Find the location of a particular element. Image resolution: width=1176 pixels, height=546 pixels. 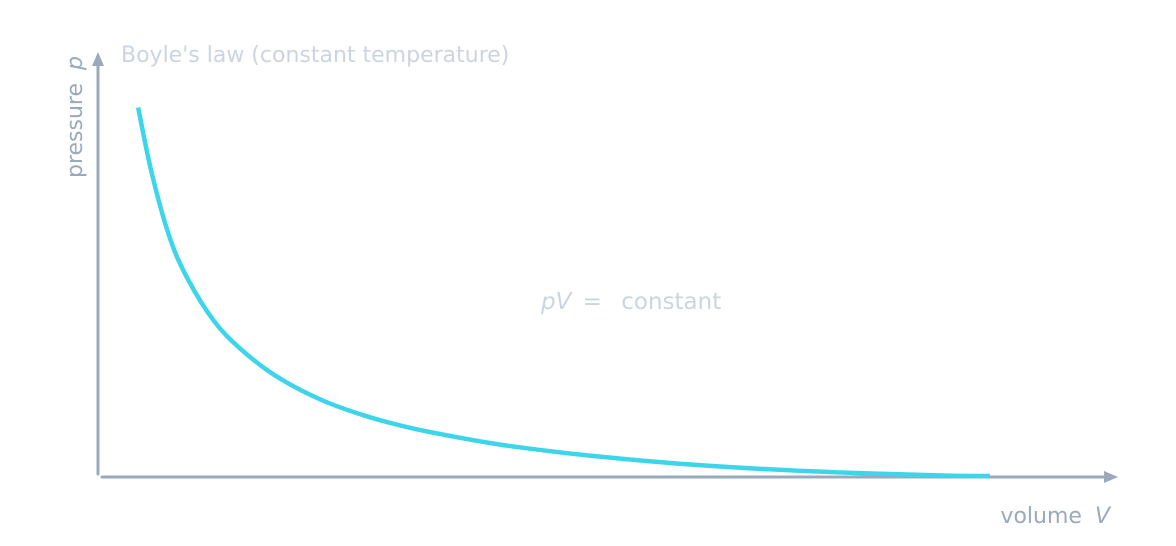

y-axis-arrow is located at coordinates (98, 59).